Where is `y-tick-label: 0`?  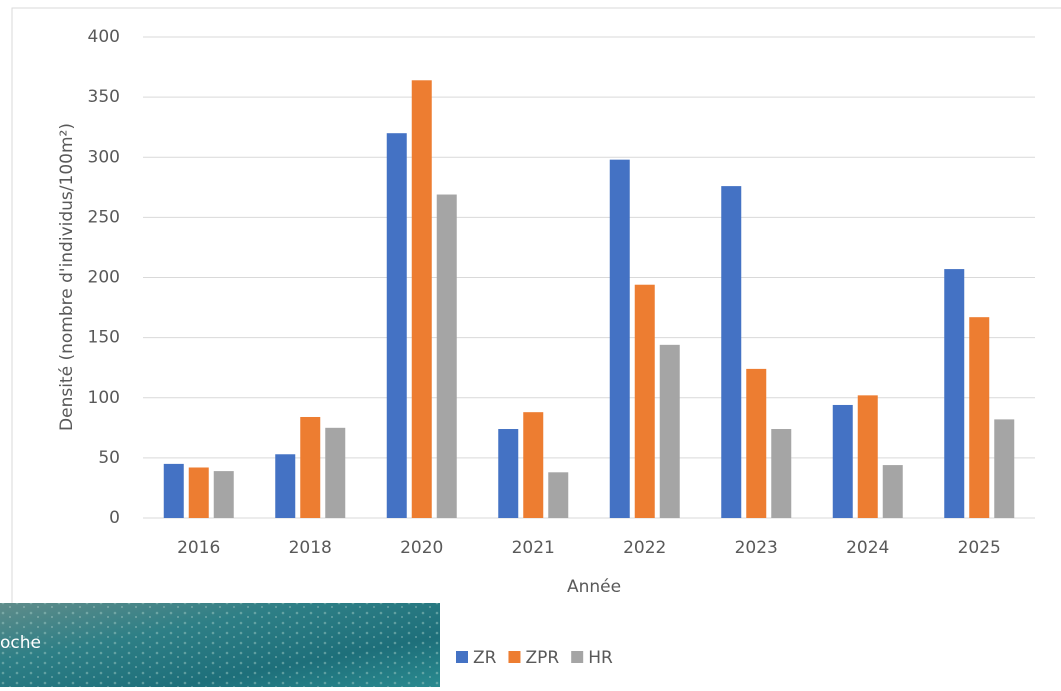 y-tick-label: 0 is located at coordinates (114, 518).